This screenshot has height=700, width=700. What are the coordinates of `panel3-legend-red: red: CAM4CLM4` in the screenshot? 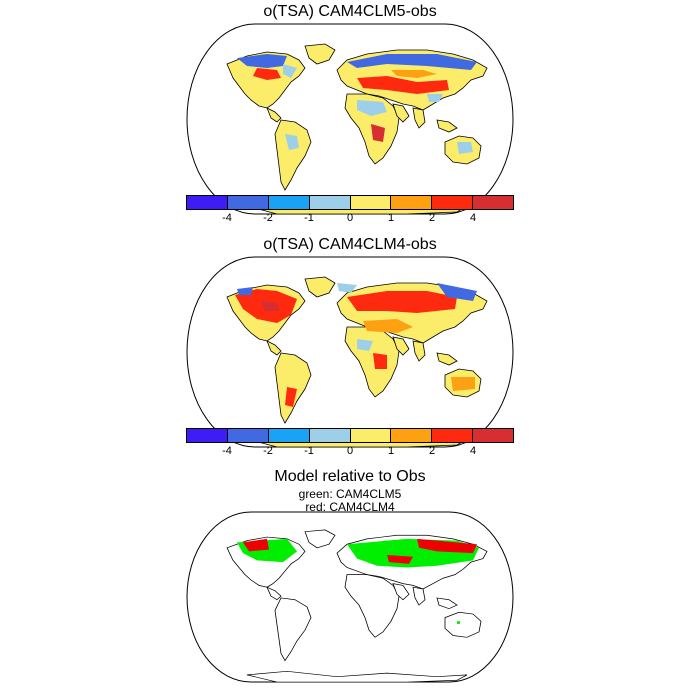 It's located at (350, 507).